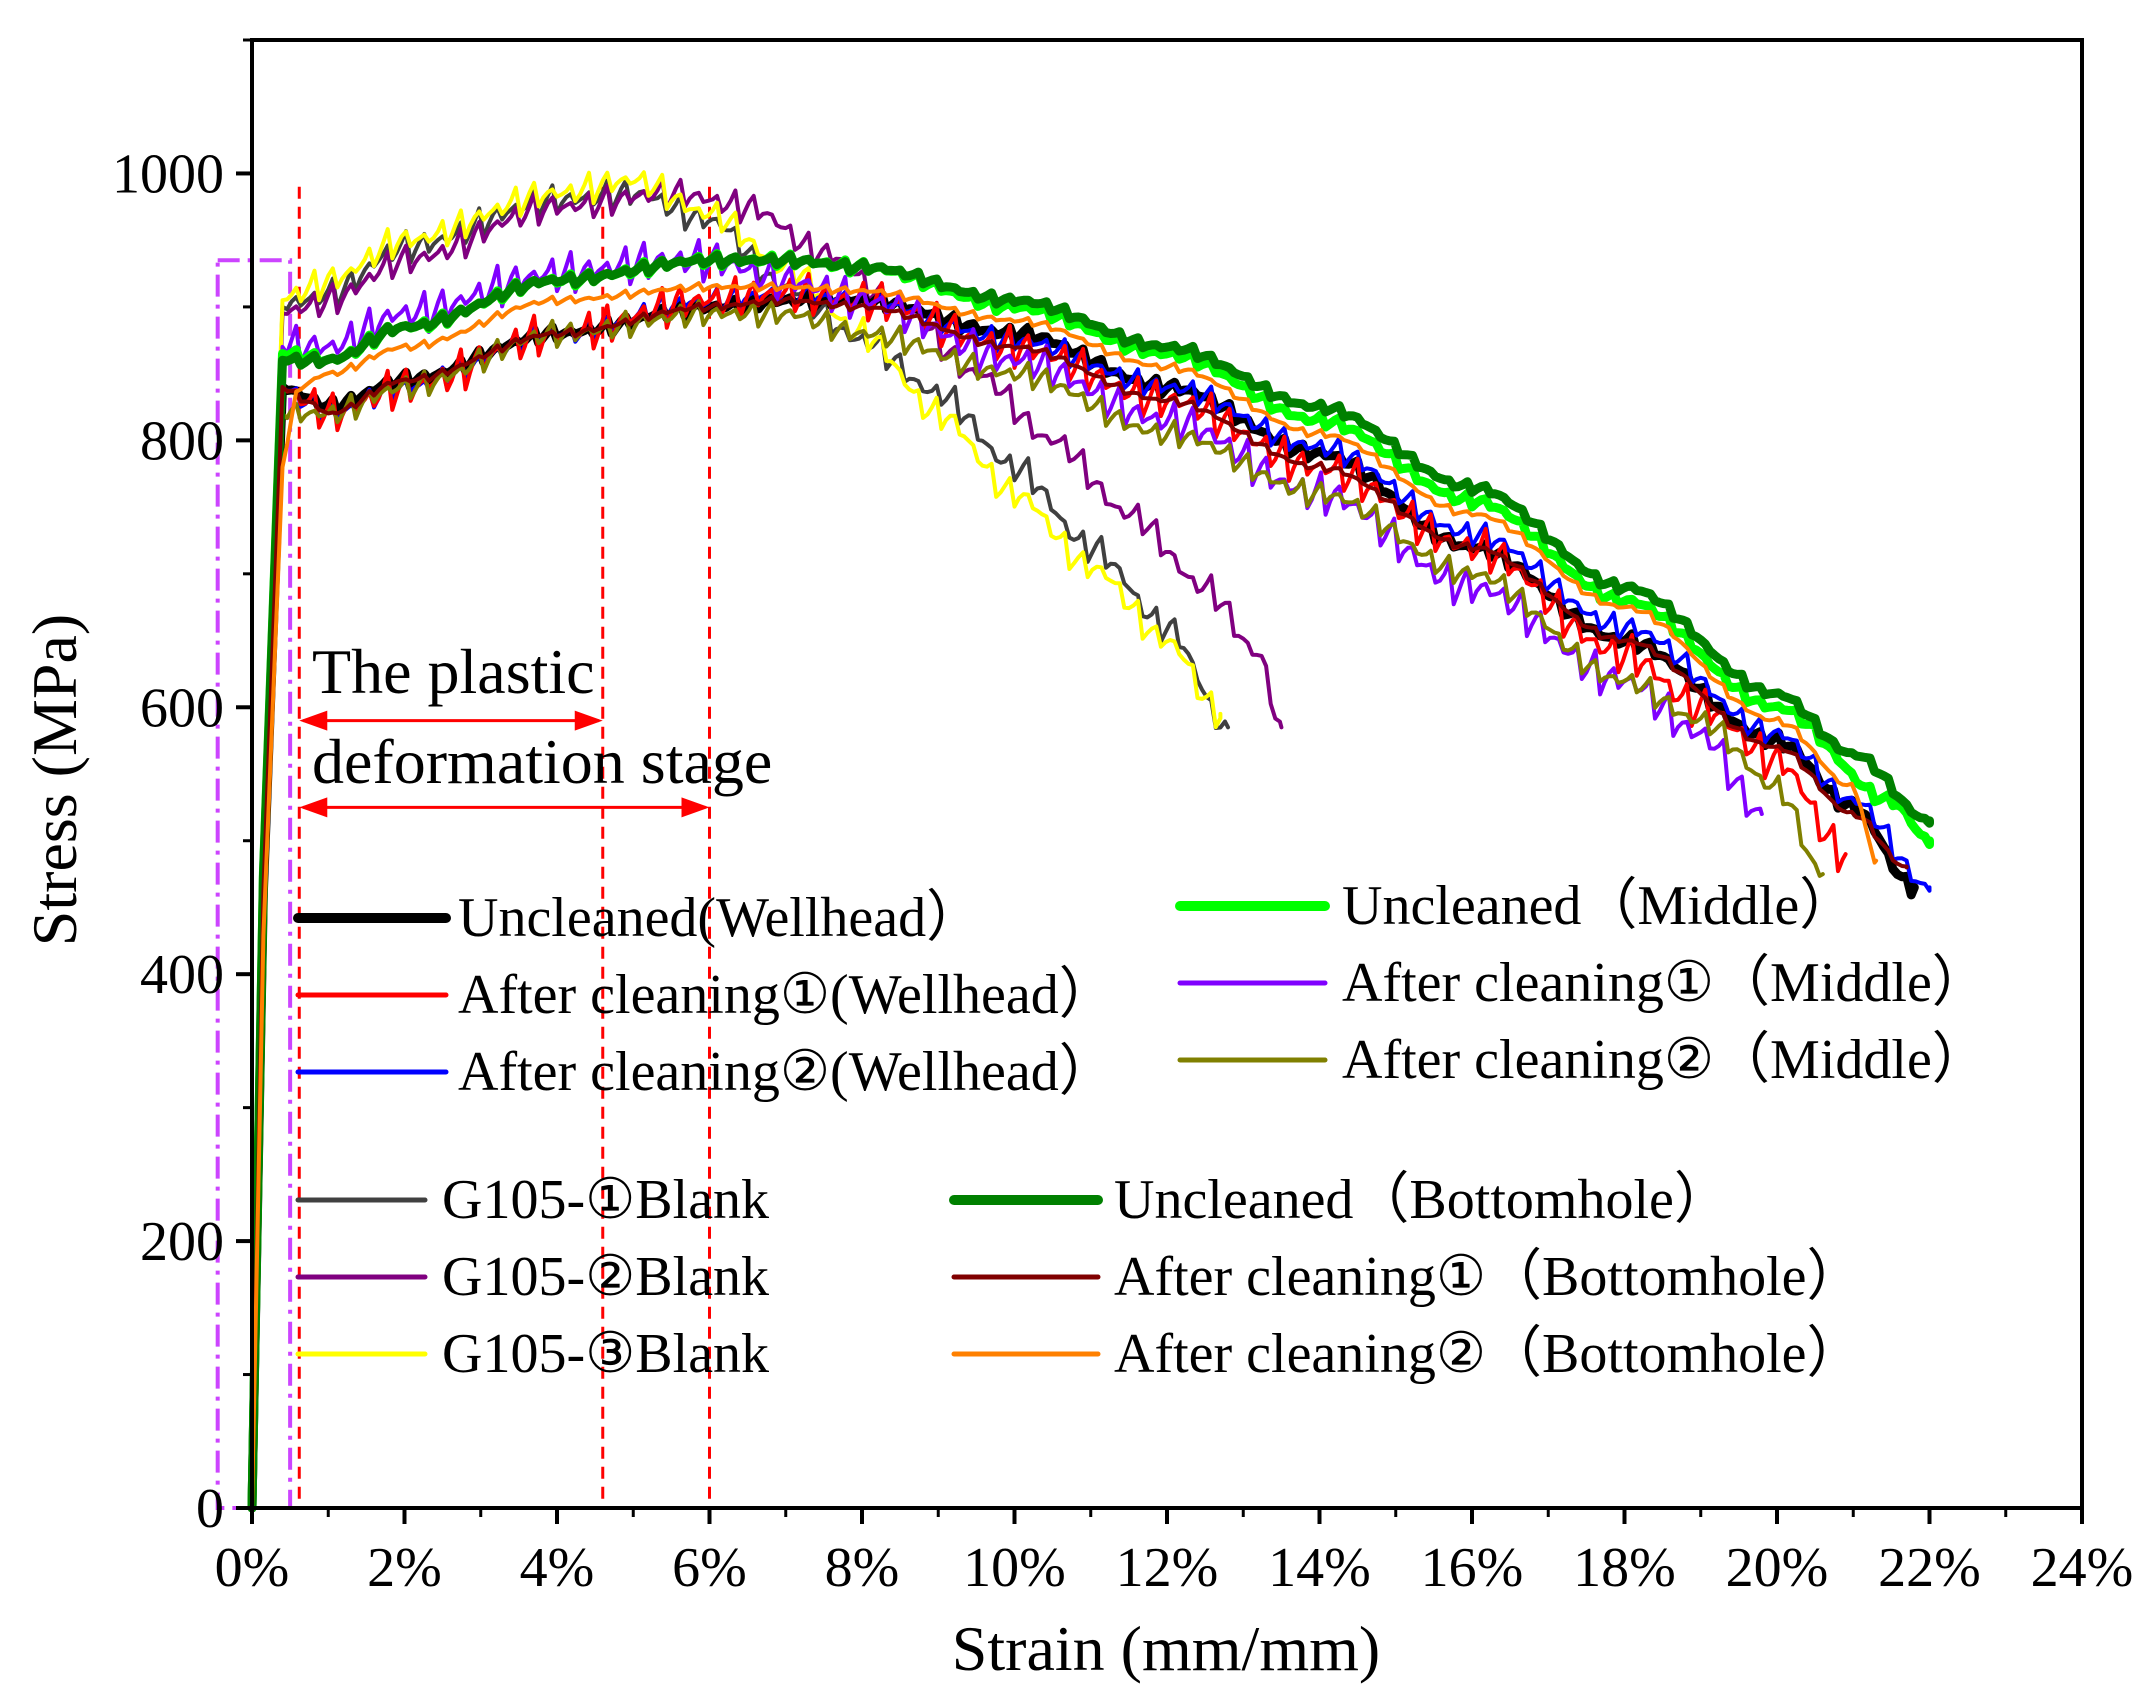  Describe the element at coordinates (1665, 1060) in the screenshot. I see `legend-label: After cleaning②（Middle）` at that location.